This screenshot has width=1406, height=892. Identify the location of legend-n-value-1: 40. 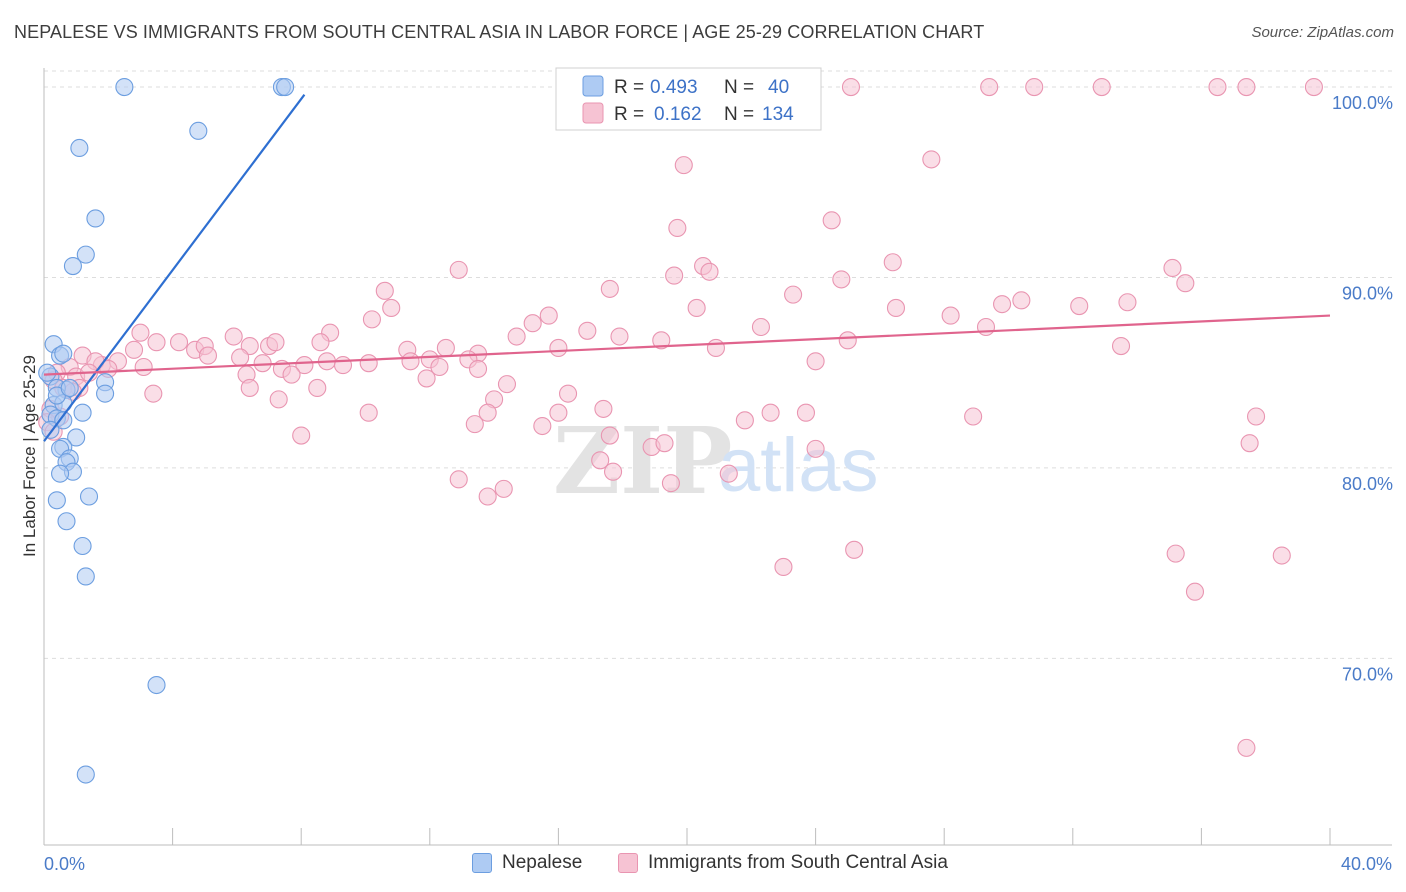
(778, 87).